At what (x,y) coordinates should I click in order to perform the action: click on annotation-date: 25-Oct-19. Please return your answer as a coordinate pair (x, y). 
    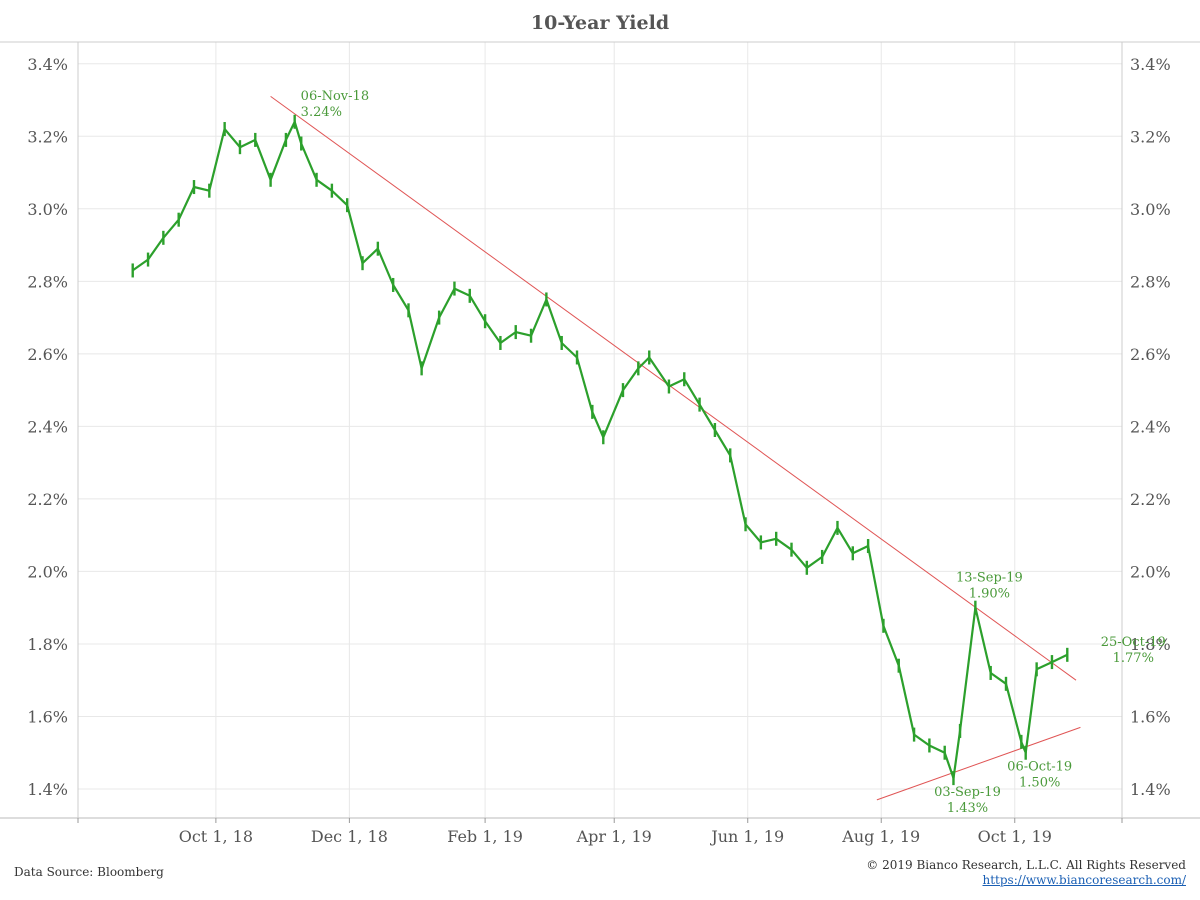
    Looking at the image, I should click on (1133, 642).